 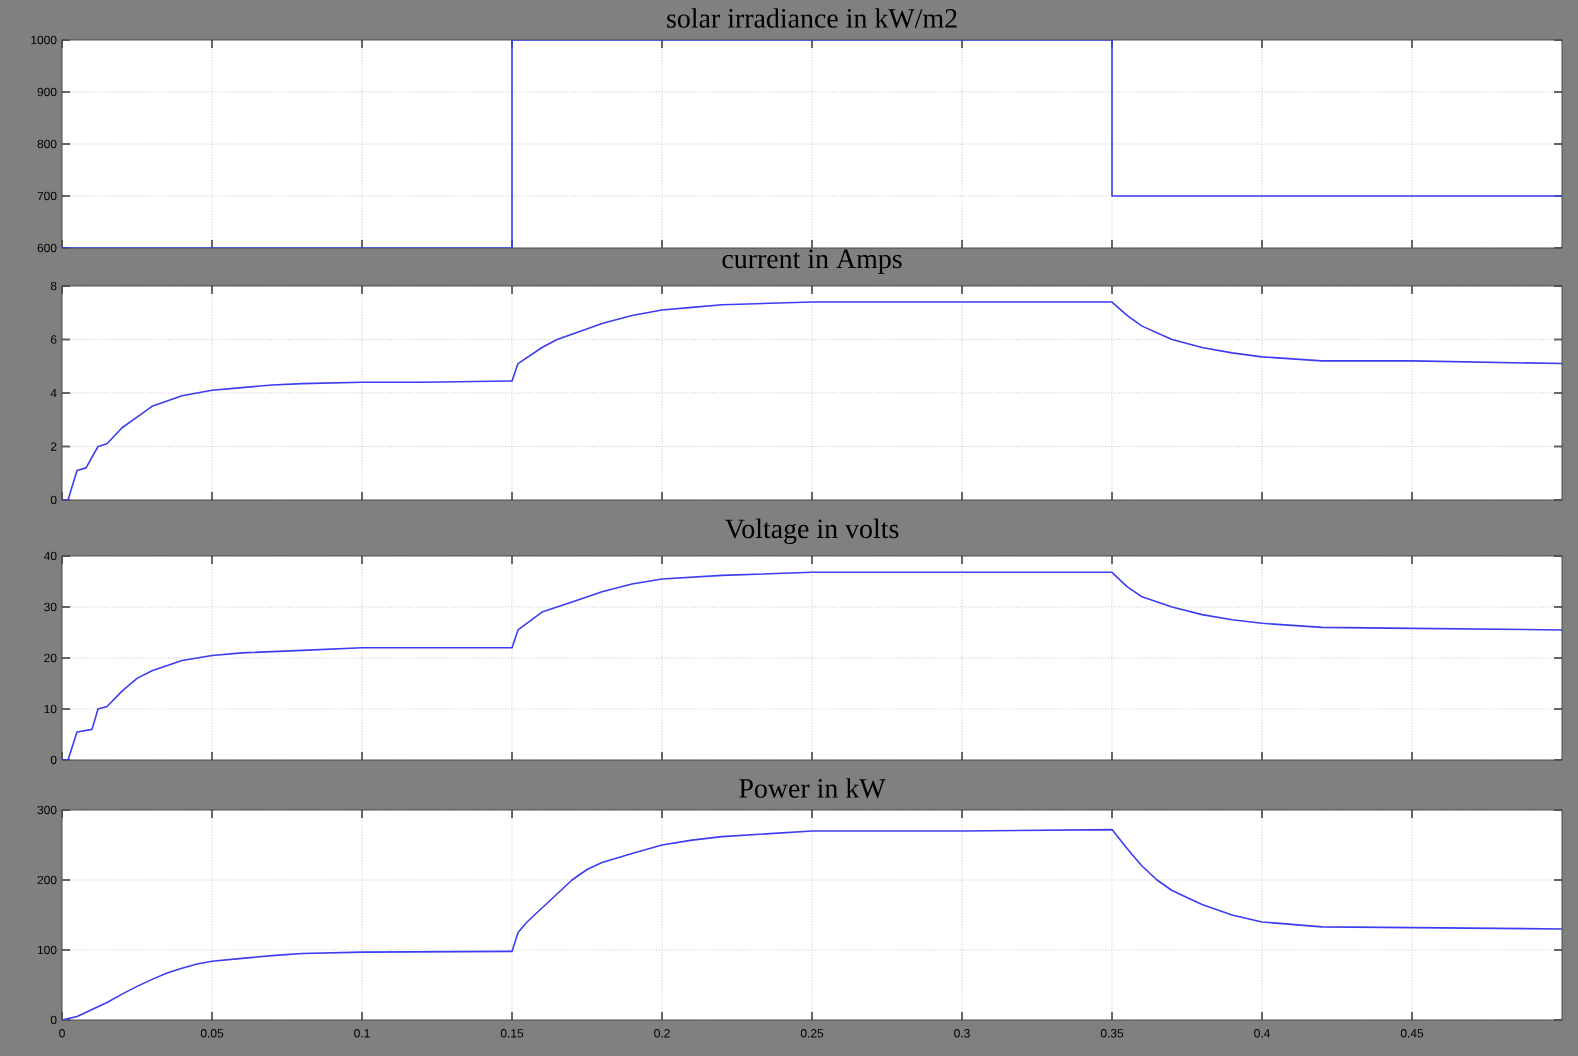 I want to click on chart-title: solar irradiance in kW/m2, so click(x=812, y=18).